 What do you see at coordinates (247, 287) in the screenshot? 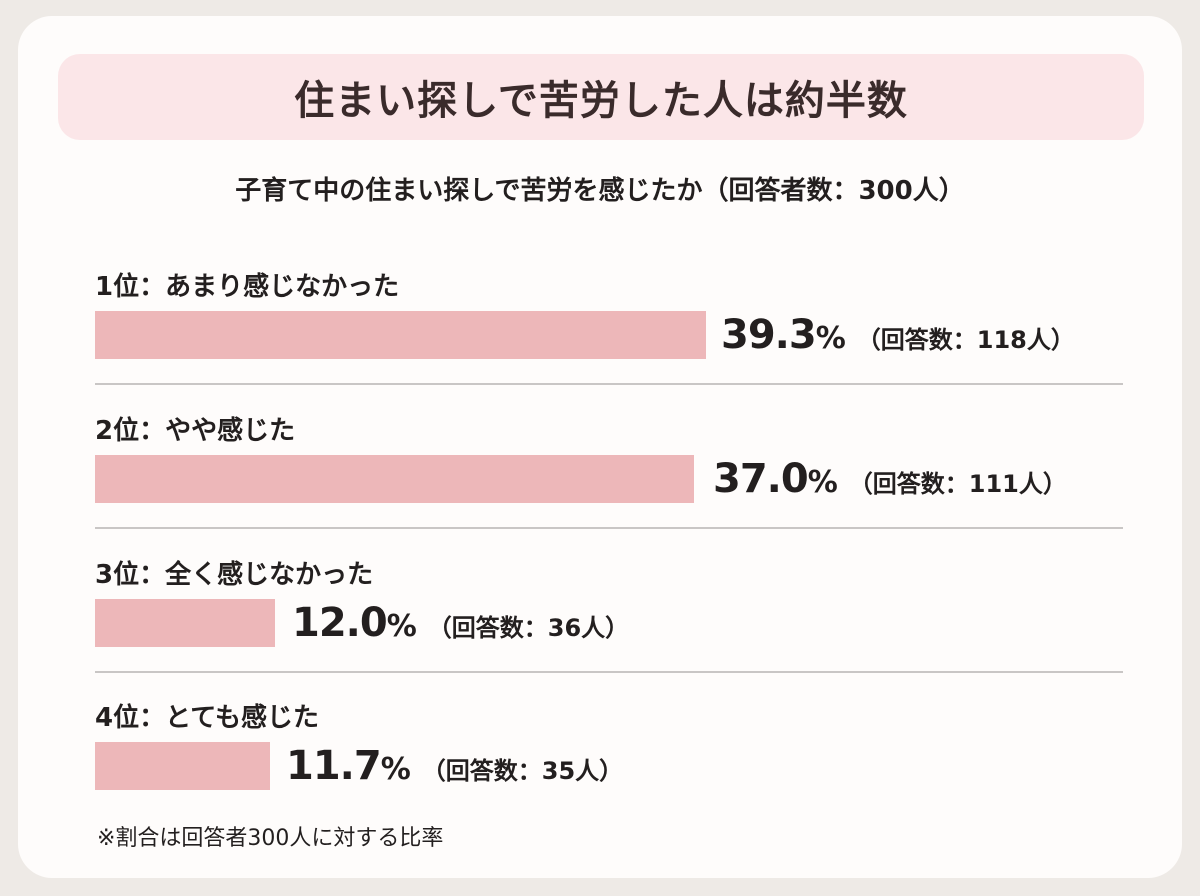
I see `rank-label: 1位：あまり感じなかった` at bounding box center [247, 287].